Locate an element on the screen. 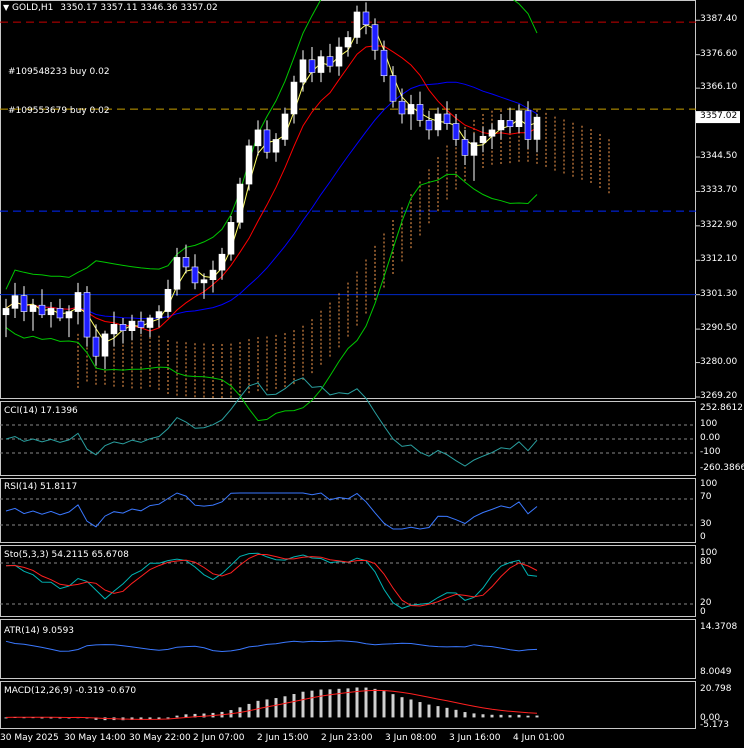 The width and height of the screenshot is (744, 748). stochastic-title: Sto(5,3,3) 54.2115 65.6708 is located at coordinates (66, 555).